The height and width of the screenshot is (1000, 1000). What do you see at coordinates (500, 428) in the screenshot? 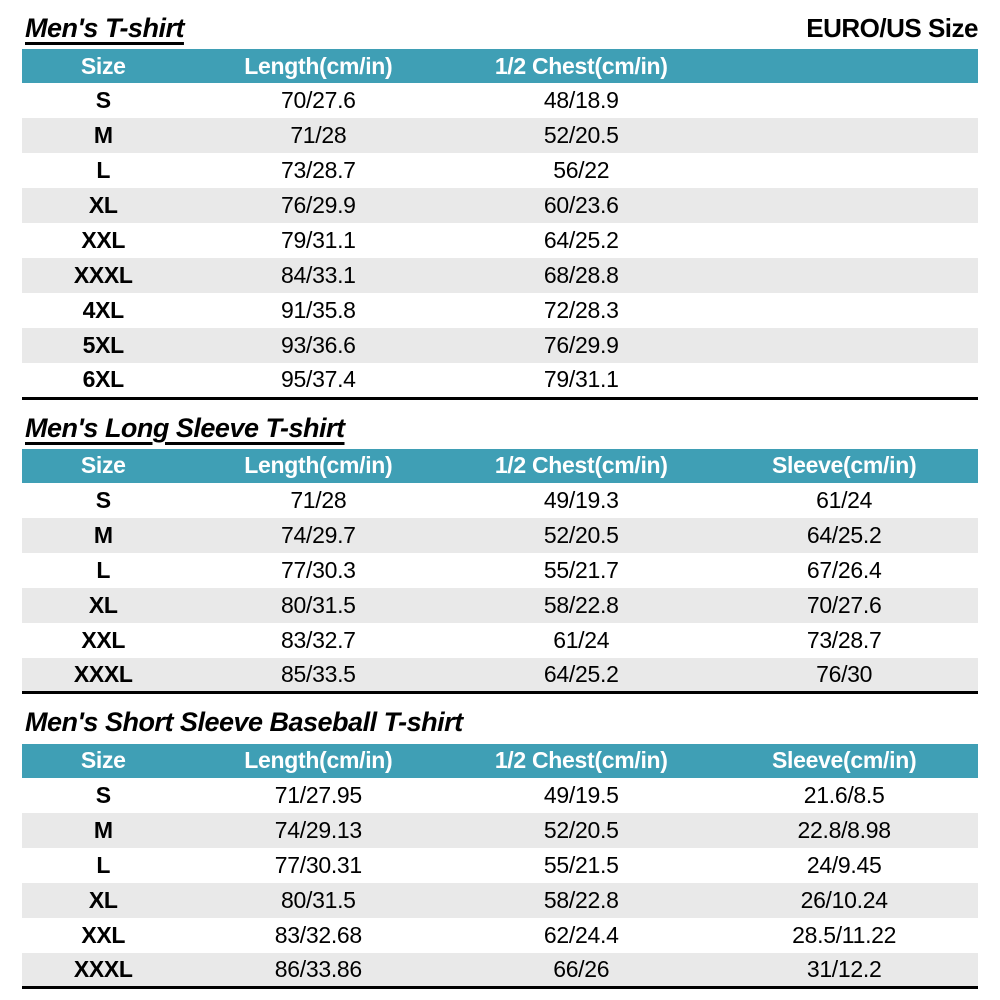
I see `table-title-row: Men's Long Sleeve T-shirt` at bounding box center [500, 428].